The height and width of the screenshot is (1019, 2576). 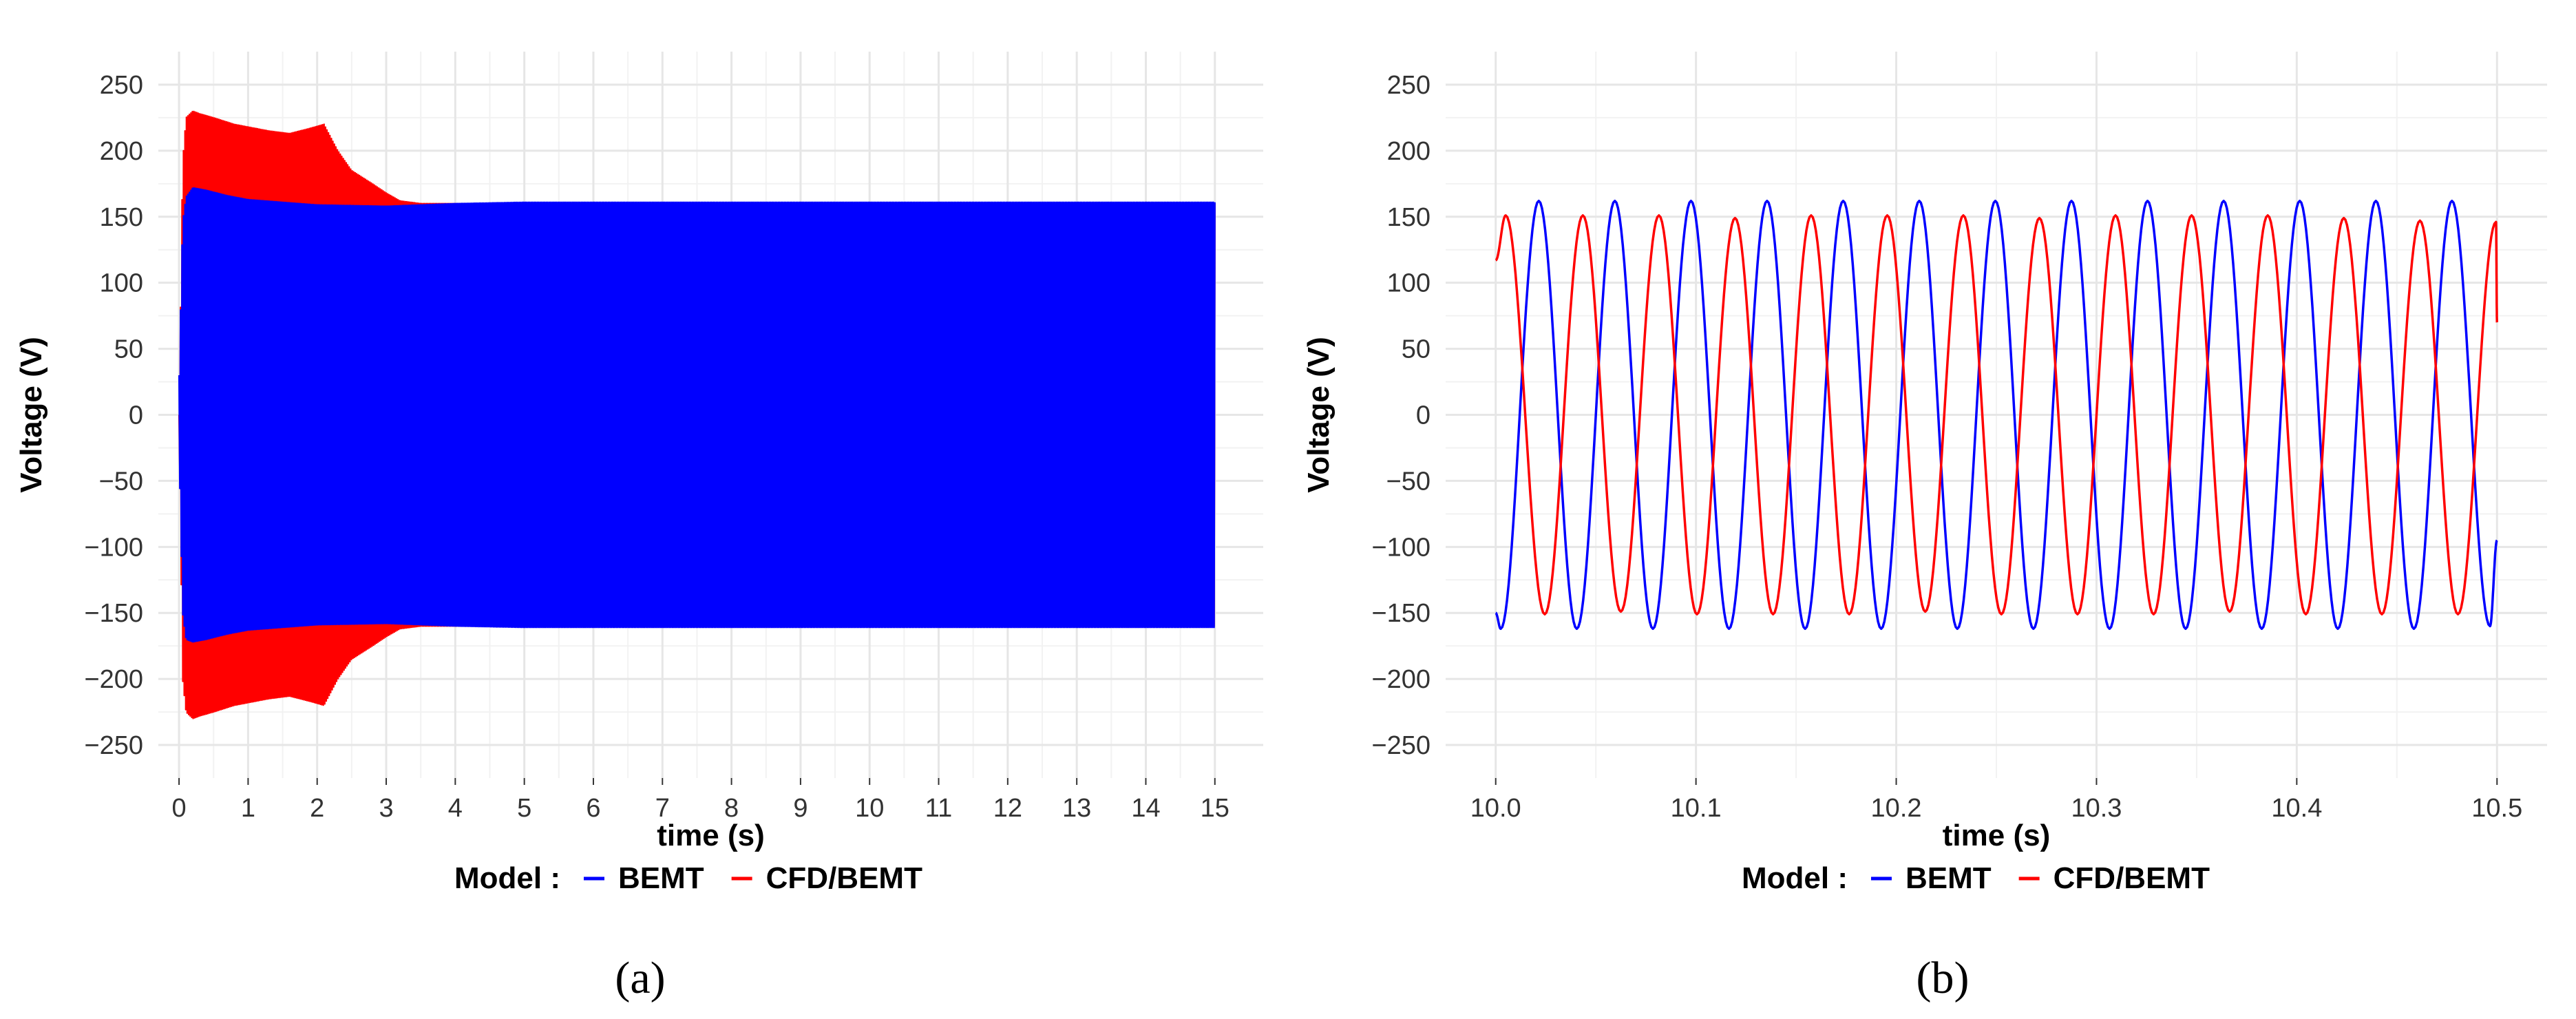 I want to click on x-tick-label: 0, so click(x=180, y=808).